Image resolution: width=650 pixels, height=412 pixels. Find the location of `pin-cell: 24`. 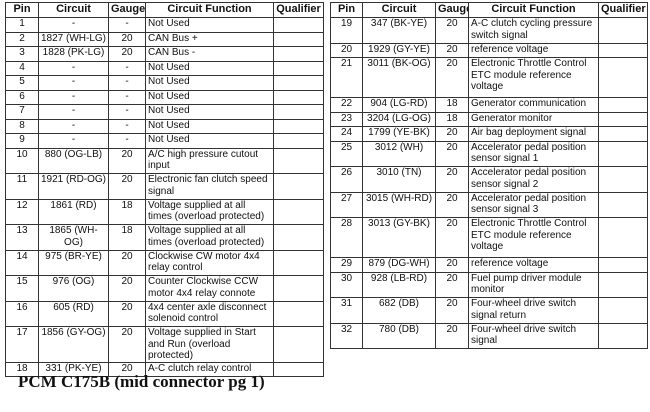

pin-cell: 24 is located at coordinates (346, 134).